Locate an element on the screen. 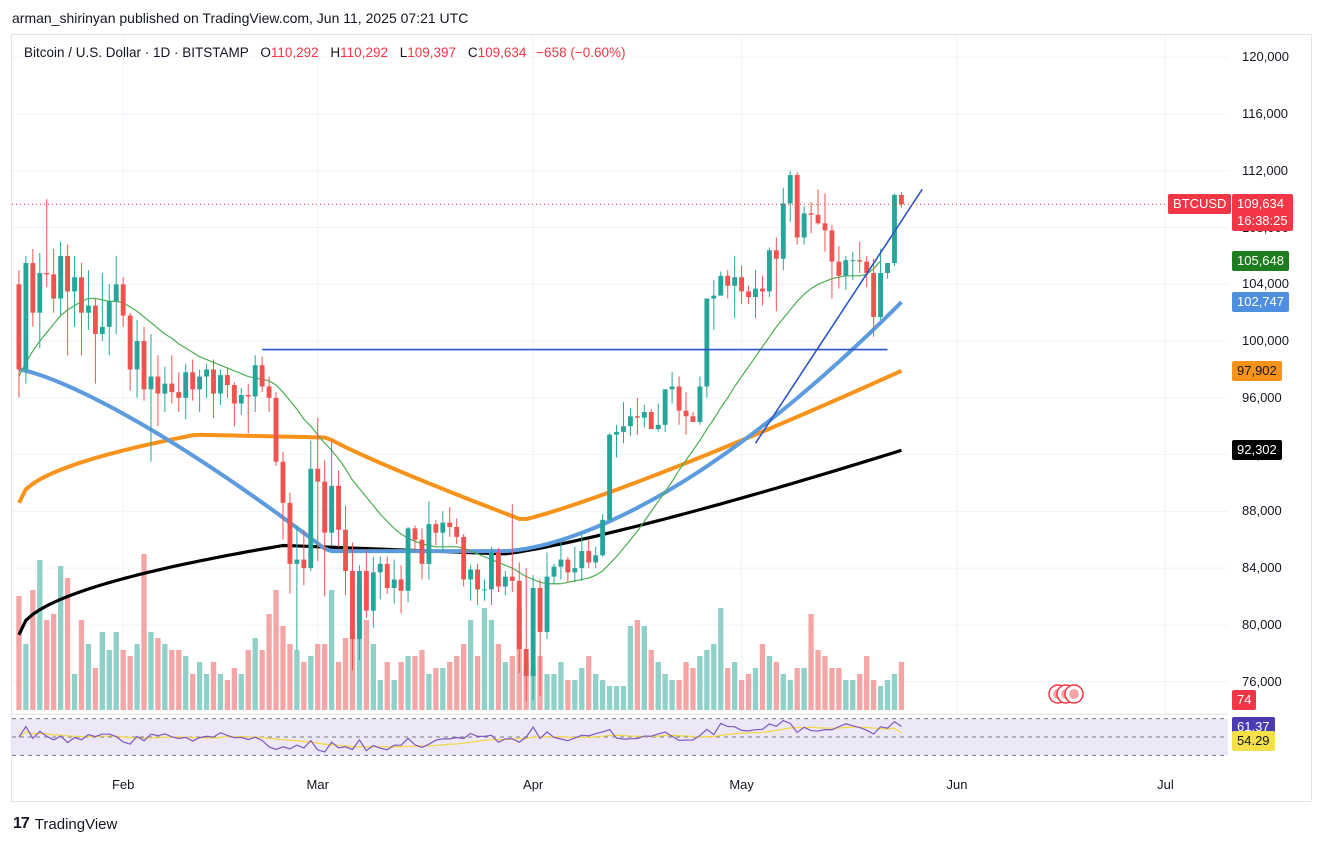  time-tick-label: Jun is located at coordinates (957, 784).